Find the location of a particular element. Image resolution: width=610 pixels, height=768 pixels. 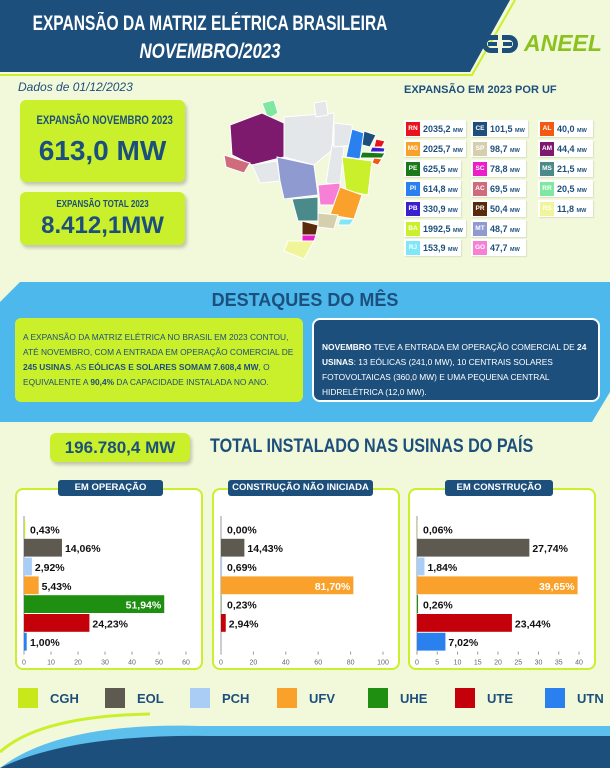

kpi-nov: EXPANSÃO NOVEMBRO 2023 613,0 MW is located at coordinates (102, 141).